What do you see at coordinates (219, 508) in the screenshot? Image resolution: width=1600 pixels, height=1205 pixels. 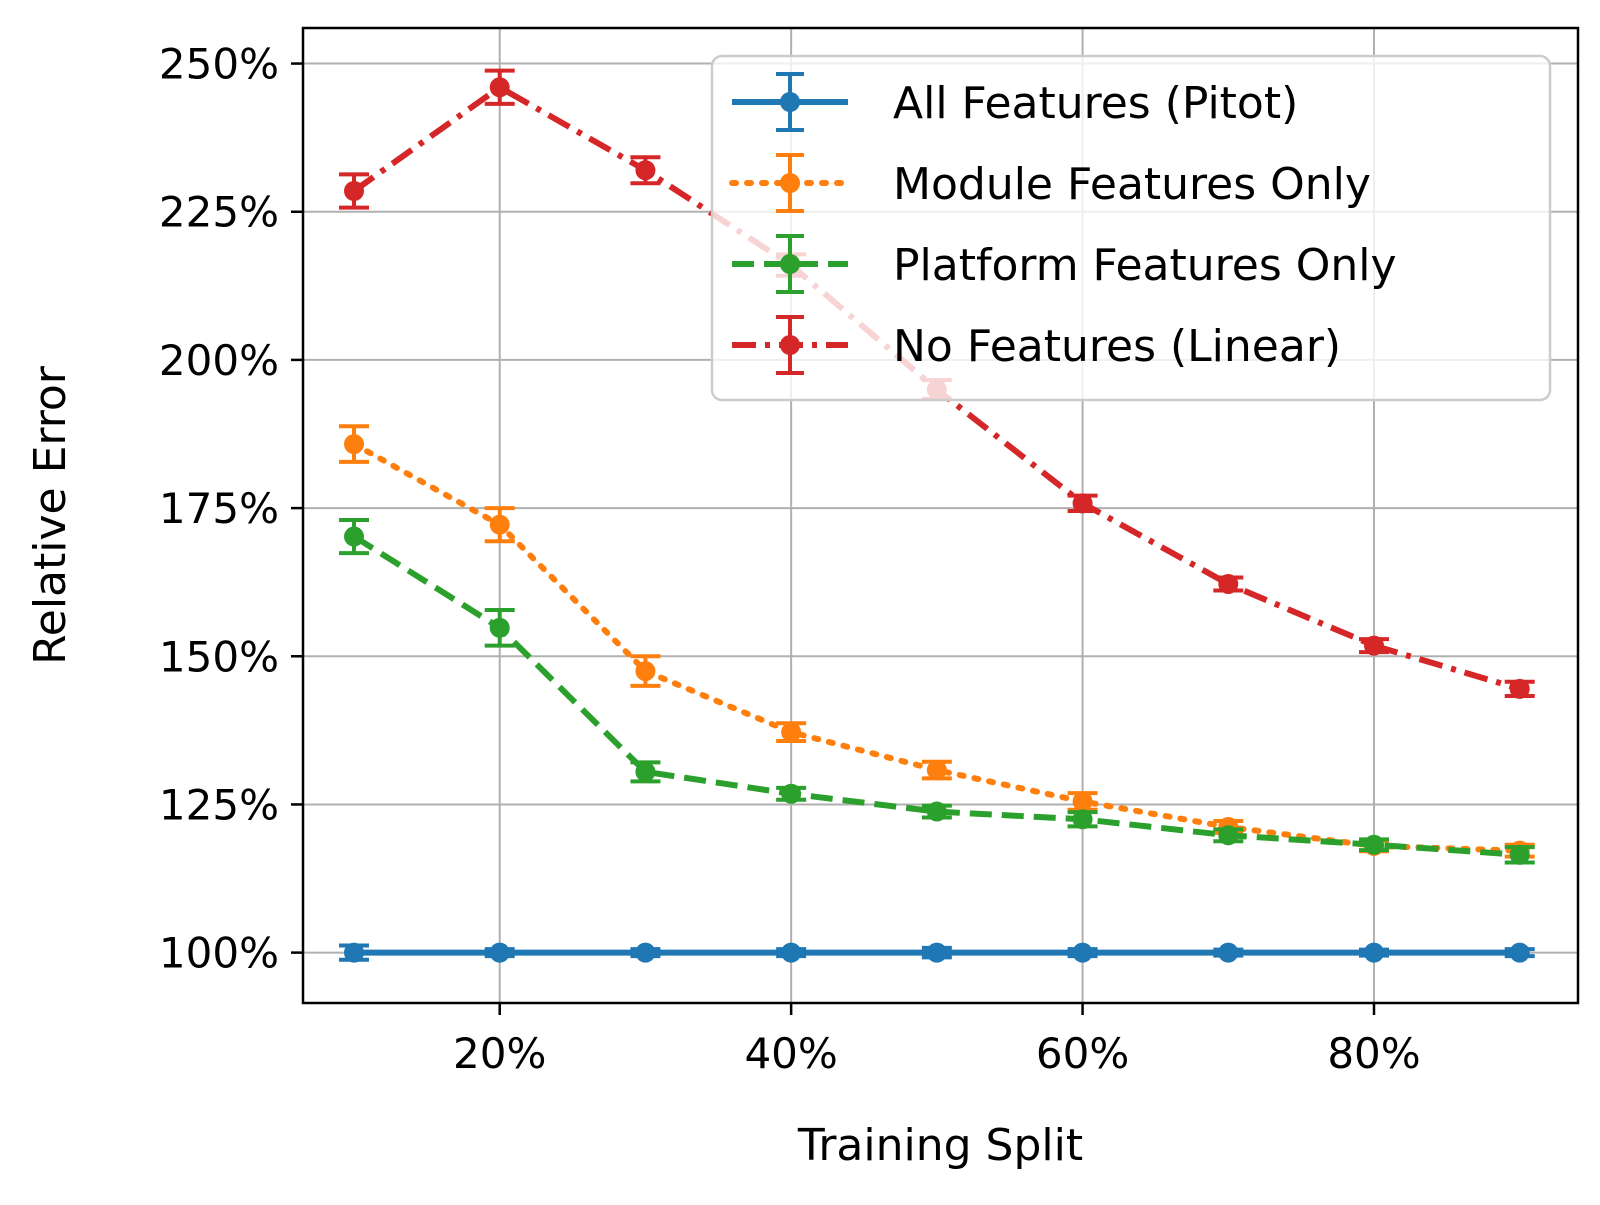 I see `y-tick-label: 175%` at bounding box center [219, 508].